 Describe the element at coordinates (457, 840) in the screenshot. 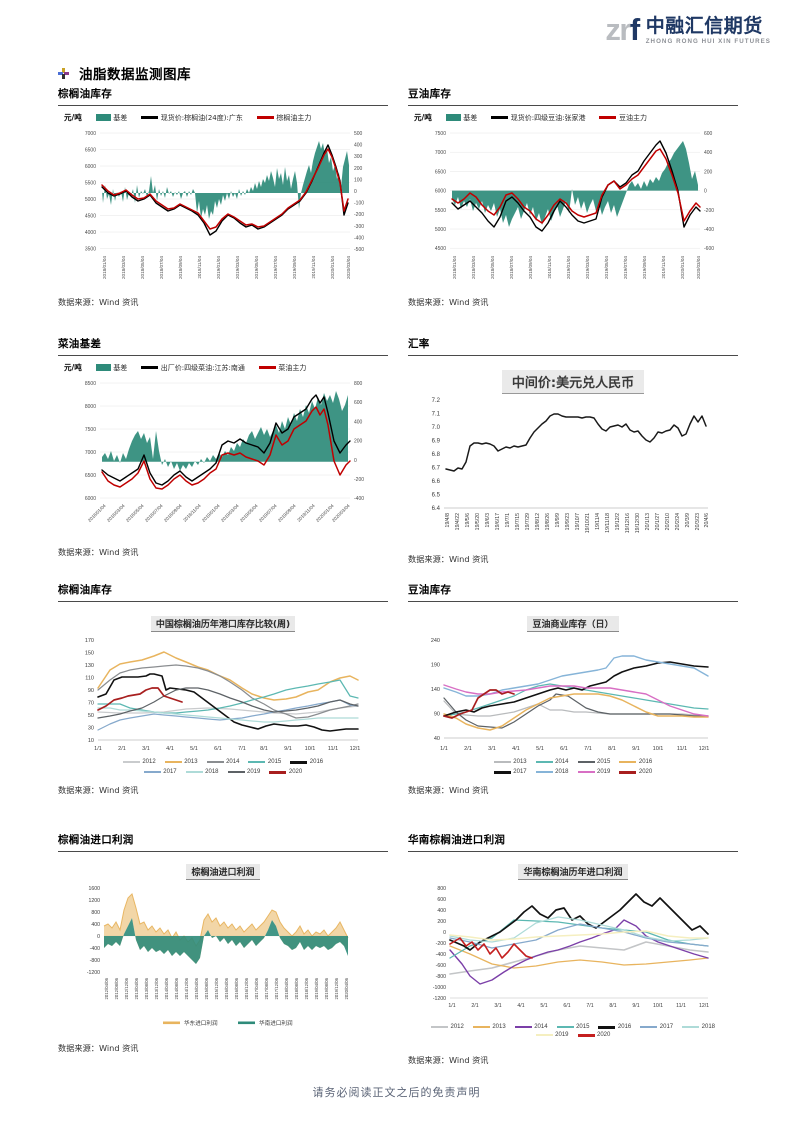

I see `chart-heading: 华南棕榈油进口利润` at that location.